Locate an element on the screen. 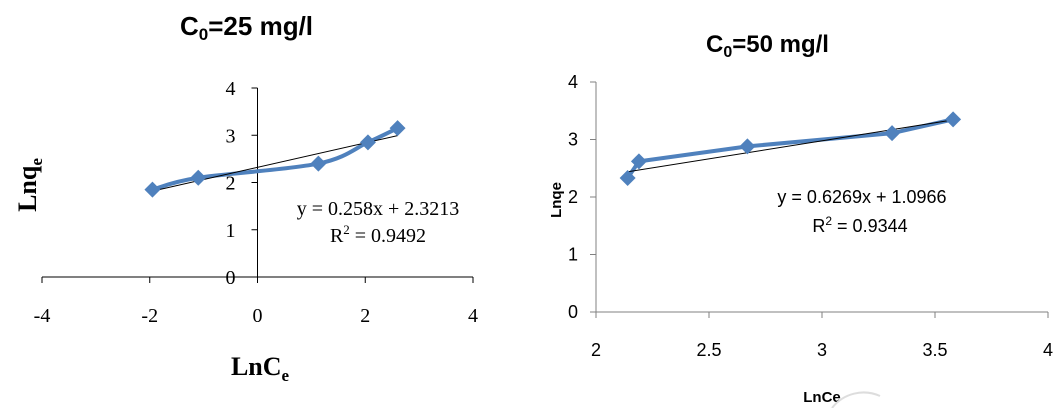 Image resolution: width=1053 pixels, height=408 pixels. watermark-arc is located at coordinates (856, 399).